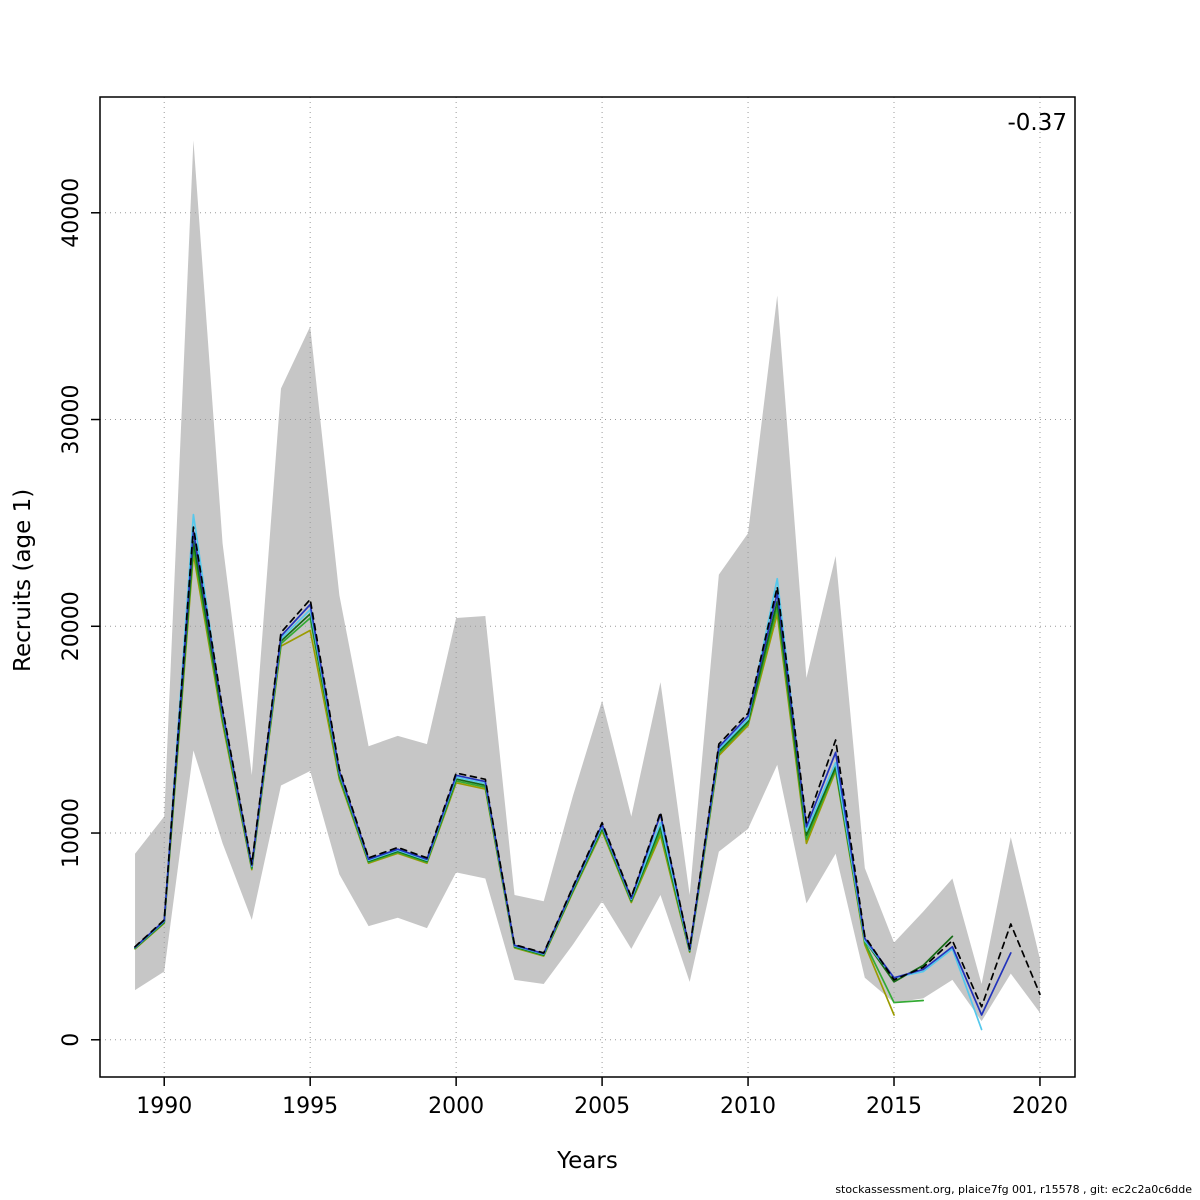 The height and width of the screenshot is (1200, 1200). Describe the element at coordinates (587, 1161) in the screenshot. I see `x-axis-label: Years` at that location.